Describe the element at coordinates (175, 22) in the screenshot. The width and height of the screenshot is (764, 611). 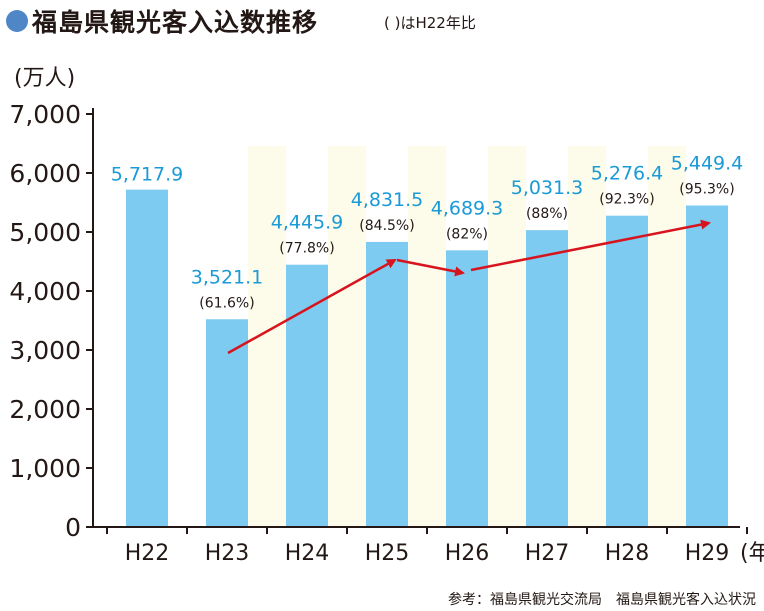
I see `chart-title: 福島県観光客入込数推移` at that location.